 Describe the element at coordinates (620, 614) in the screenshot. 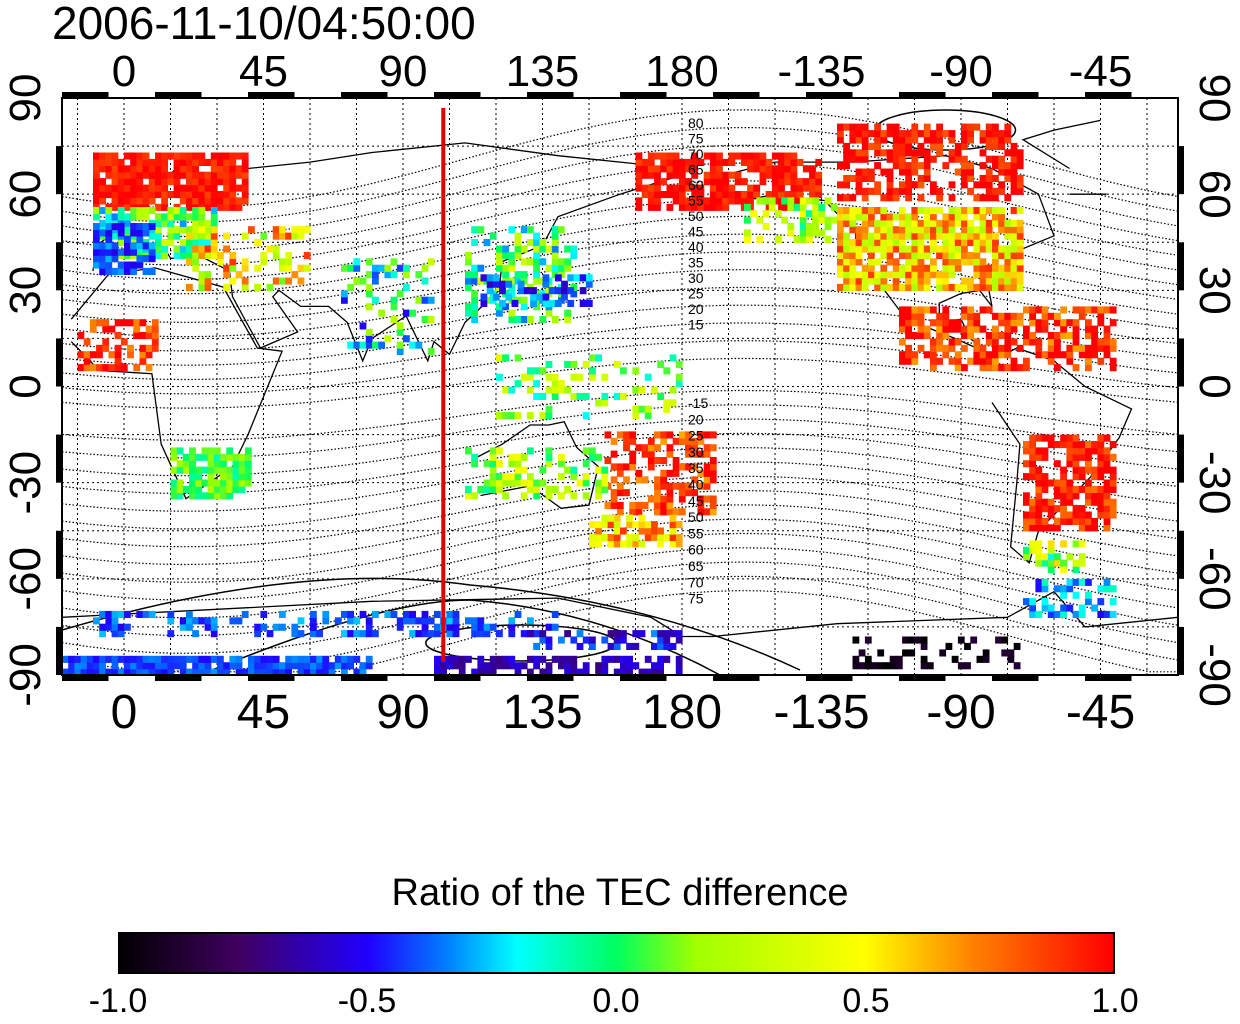

I see `coastline` at that location.